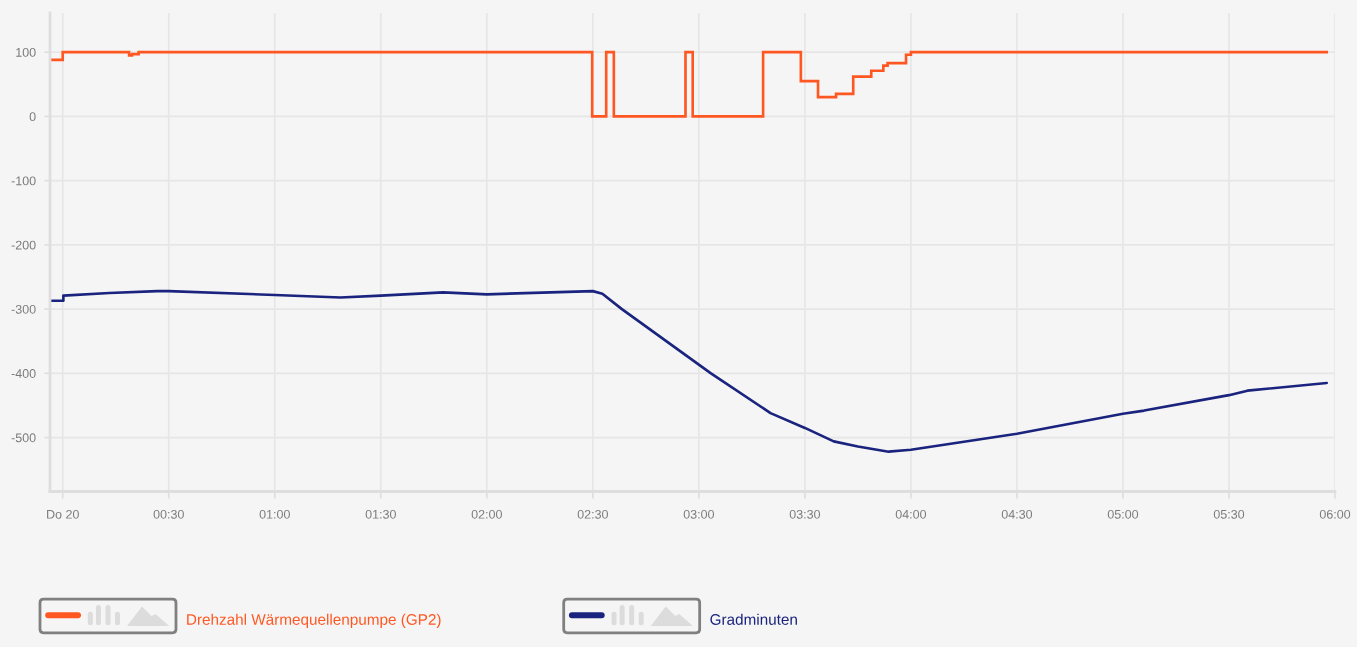  What do you see at coordinates (26, 52) in the screenshot?
I see `y-tick-label: 100` at bounding box center [26, 52].